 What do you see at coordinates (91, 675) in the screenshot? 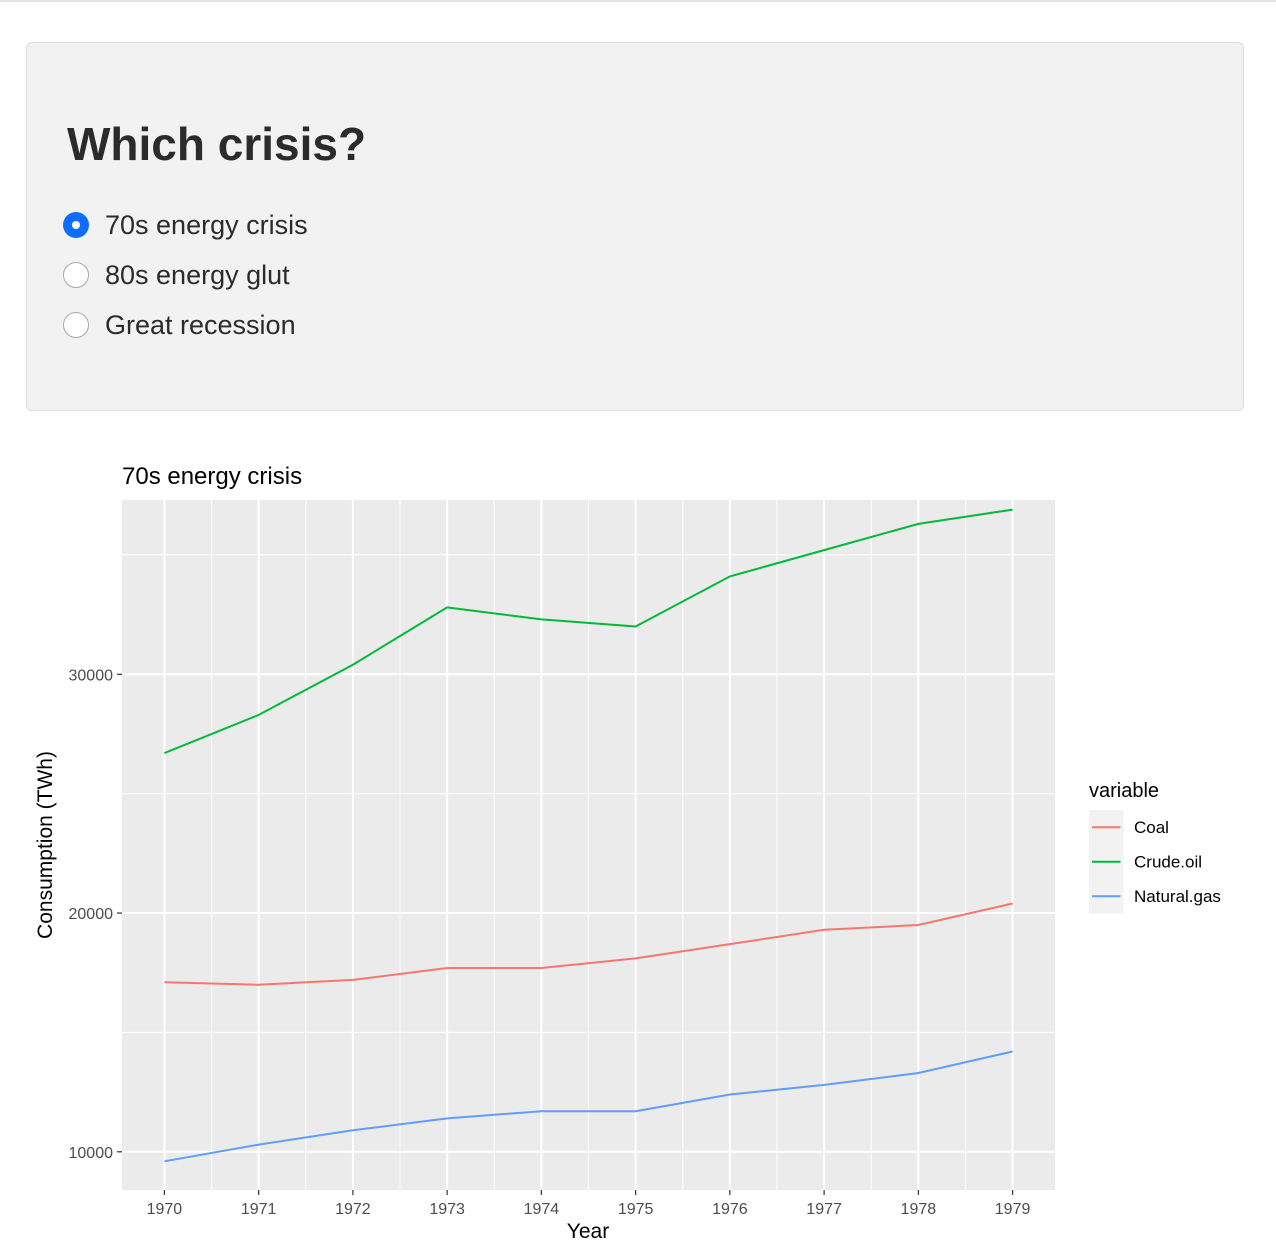
I see `y-tick-label: 30000` at bounding box center [91, 675].